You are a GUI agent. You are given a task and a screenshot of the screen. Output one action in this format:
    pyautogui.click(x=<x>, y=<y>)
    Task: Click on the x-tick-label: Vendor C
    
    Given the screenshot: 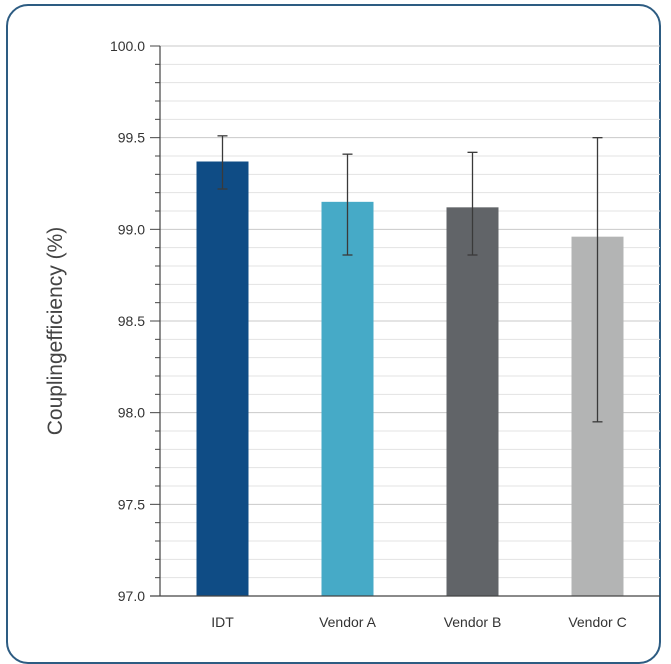 What is the action you would take?
    pyautogui.click(x=597, y=622)
    